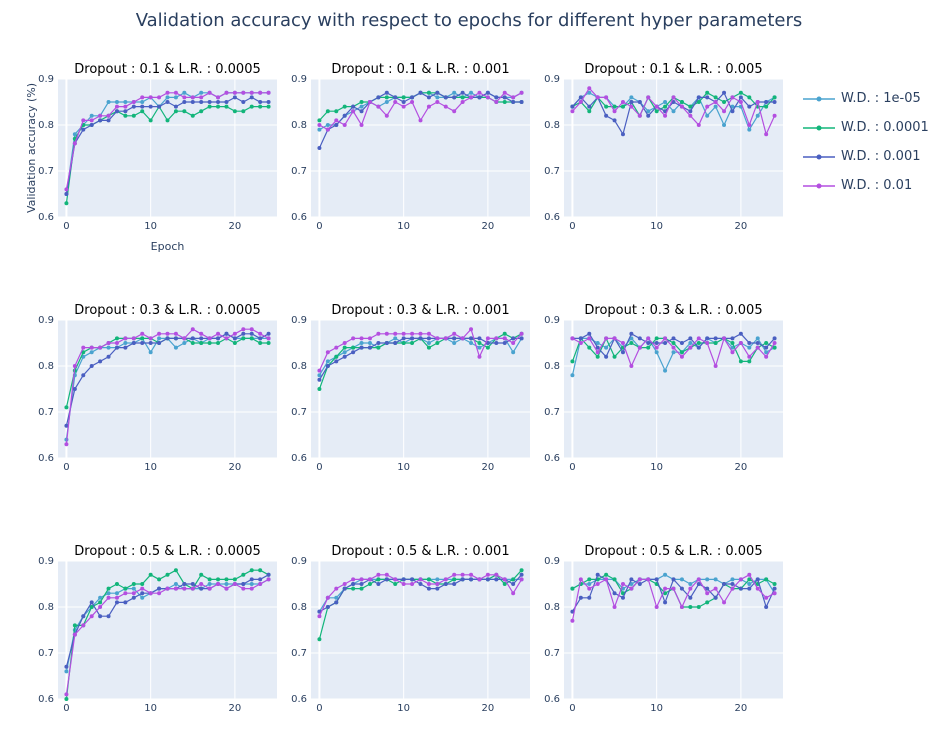  Describe the element at coordinates (866, 185) in the screenshot. I see `legend-item: W.D. : 0.01` at that location.